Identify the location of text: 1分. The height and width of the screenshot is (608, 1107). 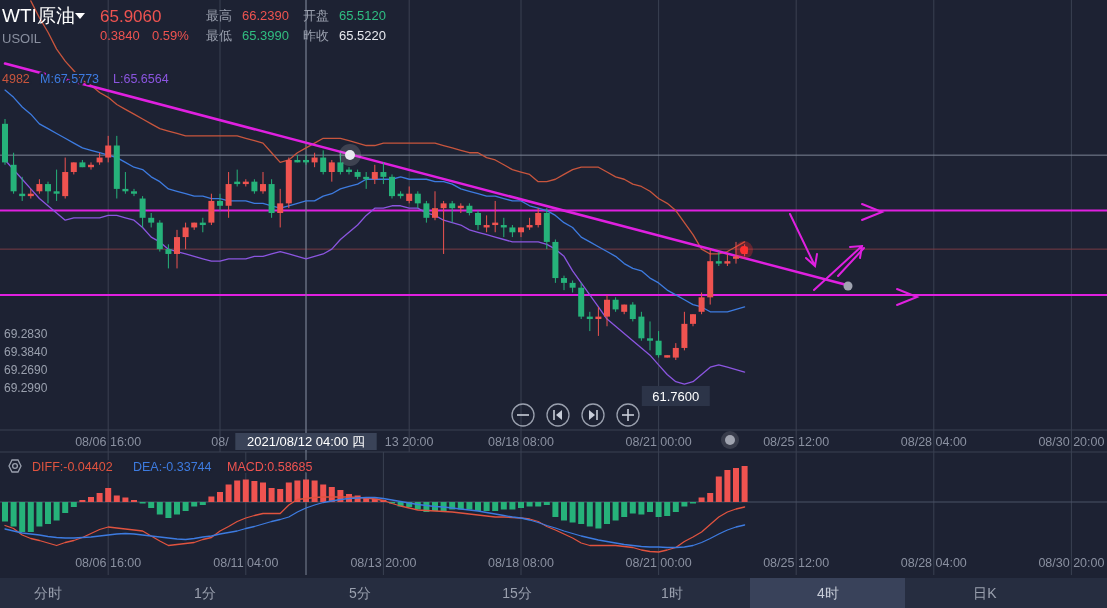
(205, 593).